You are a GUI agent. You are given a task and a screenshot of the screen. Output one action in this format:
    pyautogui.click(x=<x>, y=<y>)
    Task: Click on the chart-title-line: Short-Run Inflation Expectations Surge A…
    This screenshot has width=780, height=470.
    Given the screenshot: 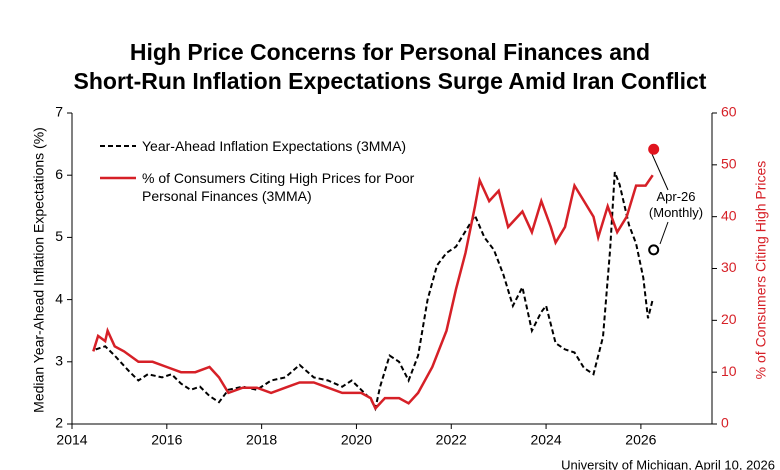 What is the action you would take?
    pyautogui.click(x=390, y=81)
    